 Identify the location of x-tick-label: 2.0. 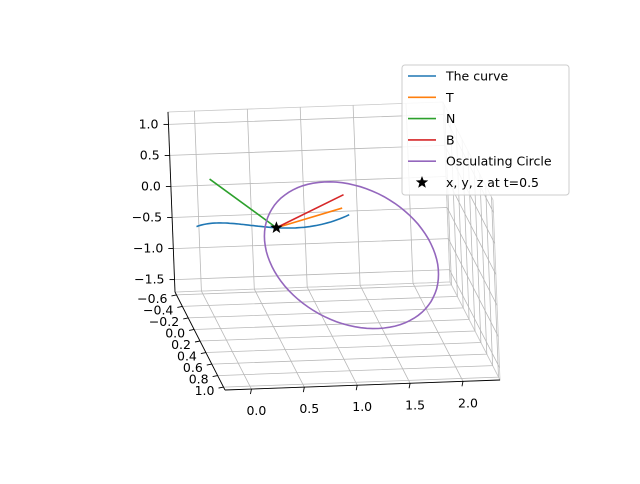
(468, 402).